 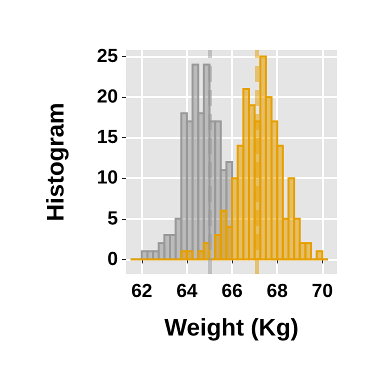 What do you see at coordinates (277, 291) in the screenshot?
I see `x-tick-label: 68` at bounding box center [277, 291].